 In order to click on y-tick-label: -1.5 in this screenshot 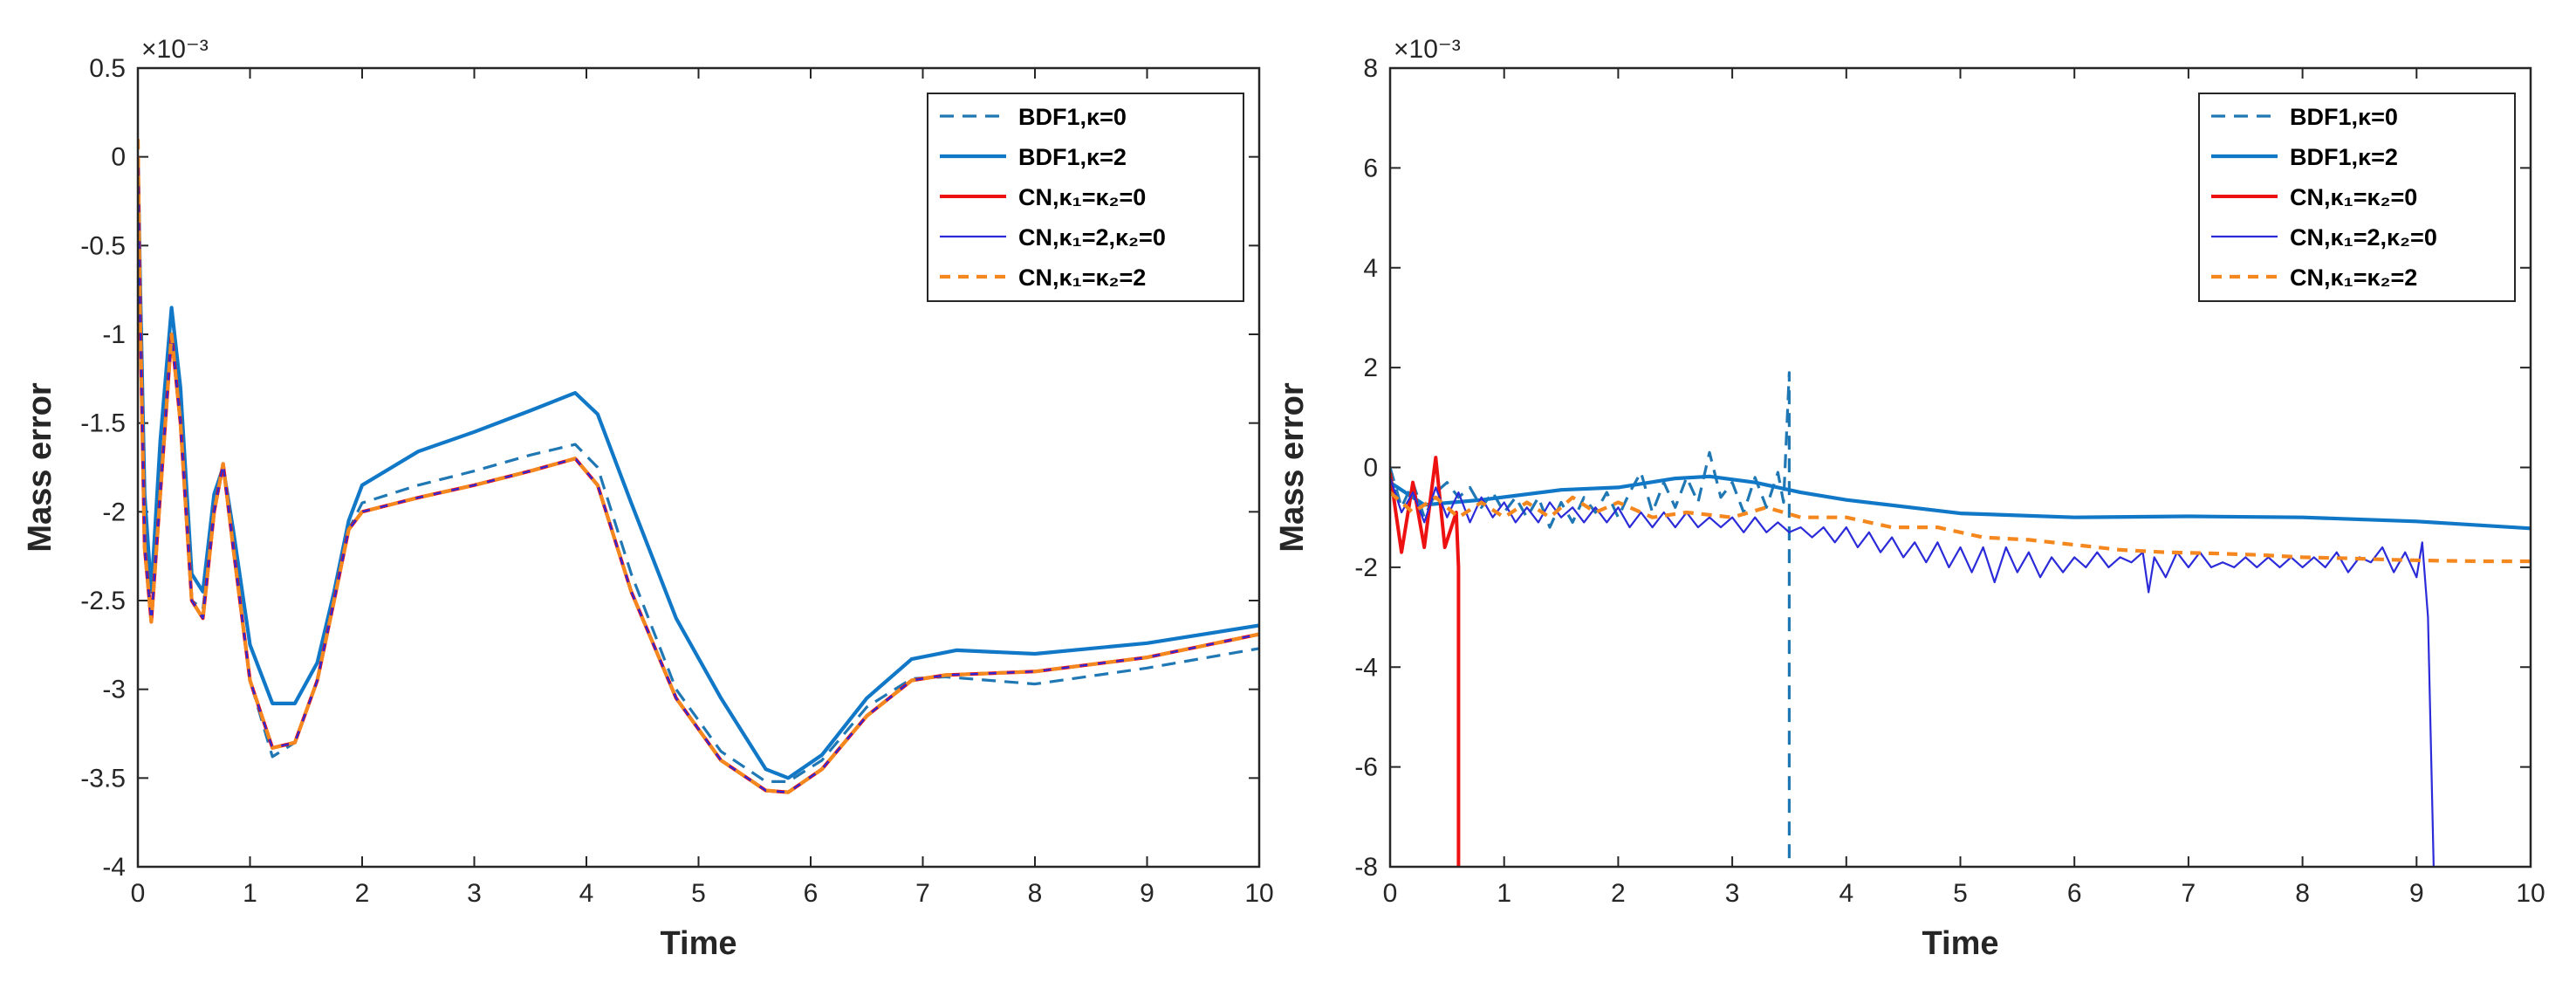, I will do `click(103, 423)`.